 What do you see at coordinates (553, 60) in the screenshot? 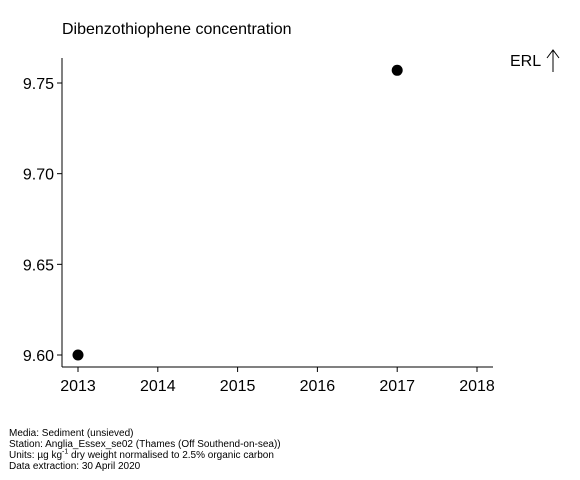
I see `erl-up-arrow-icon` at bounding box center [553, 60].